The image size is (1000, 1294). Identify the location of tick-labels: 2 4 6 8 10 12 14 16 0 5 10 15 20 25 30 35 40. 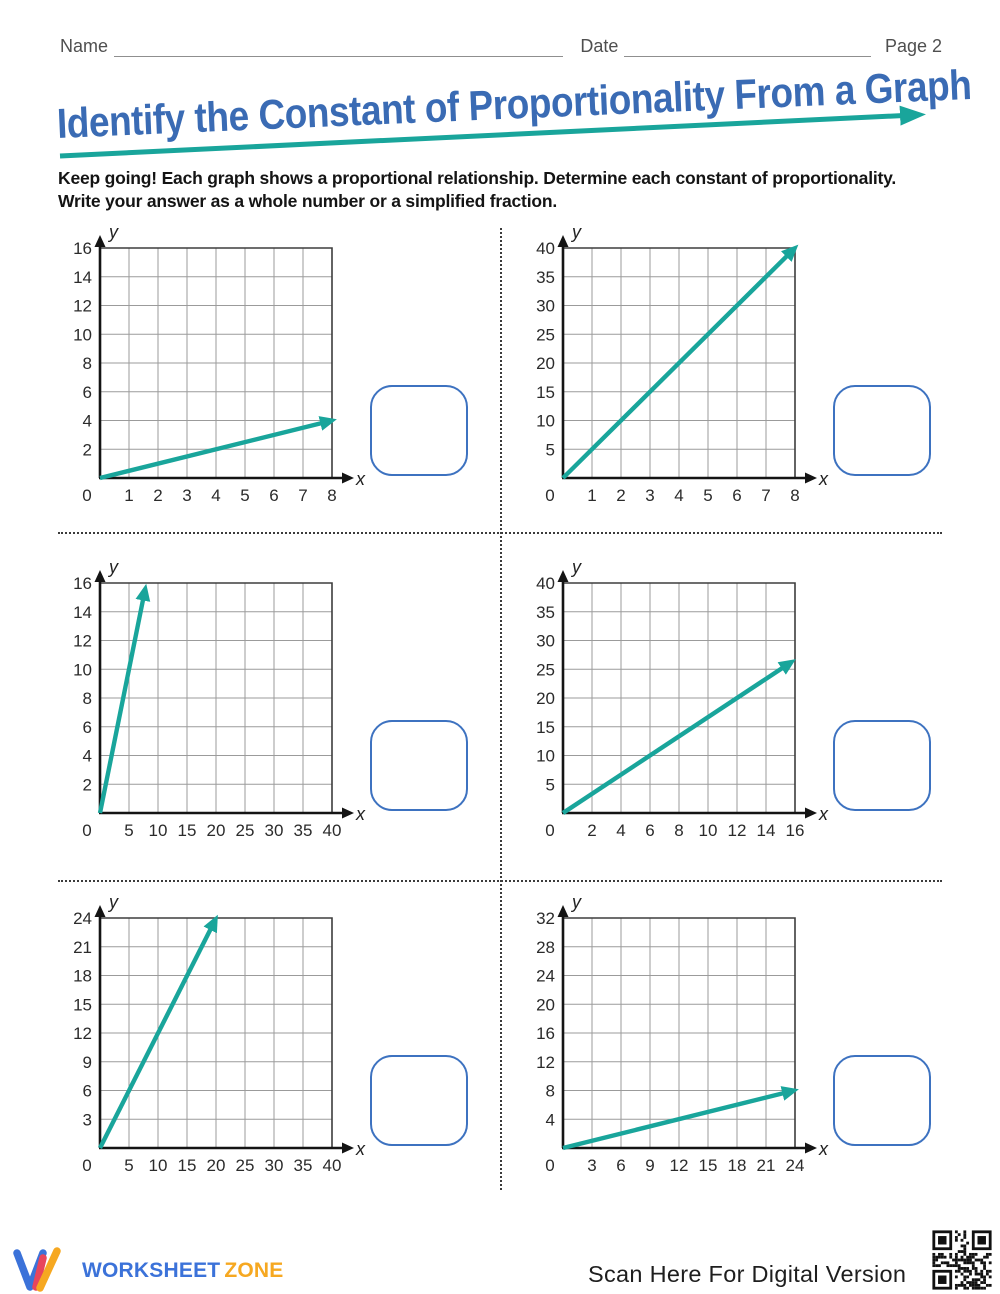
(207, 707).